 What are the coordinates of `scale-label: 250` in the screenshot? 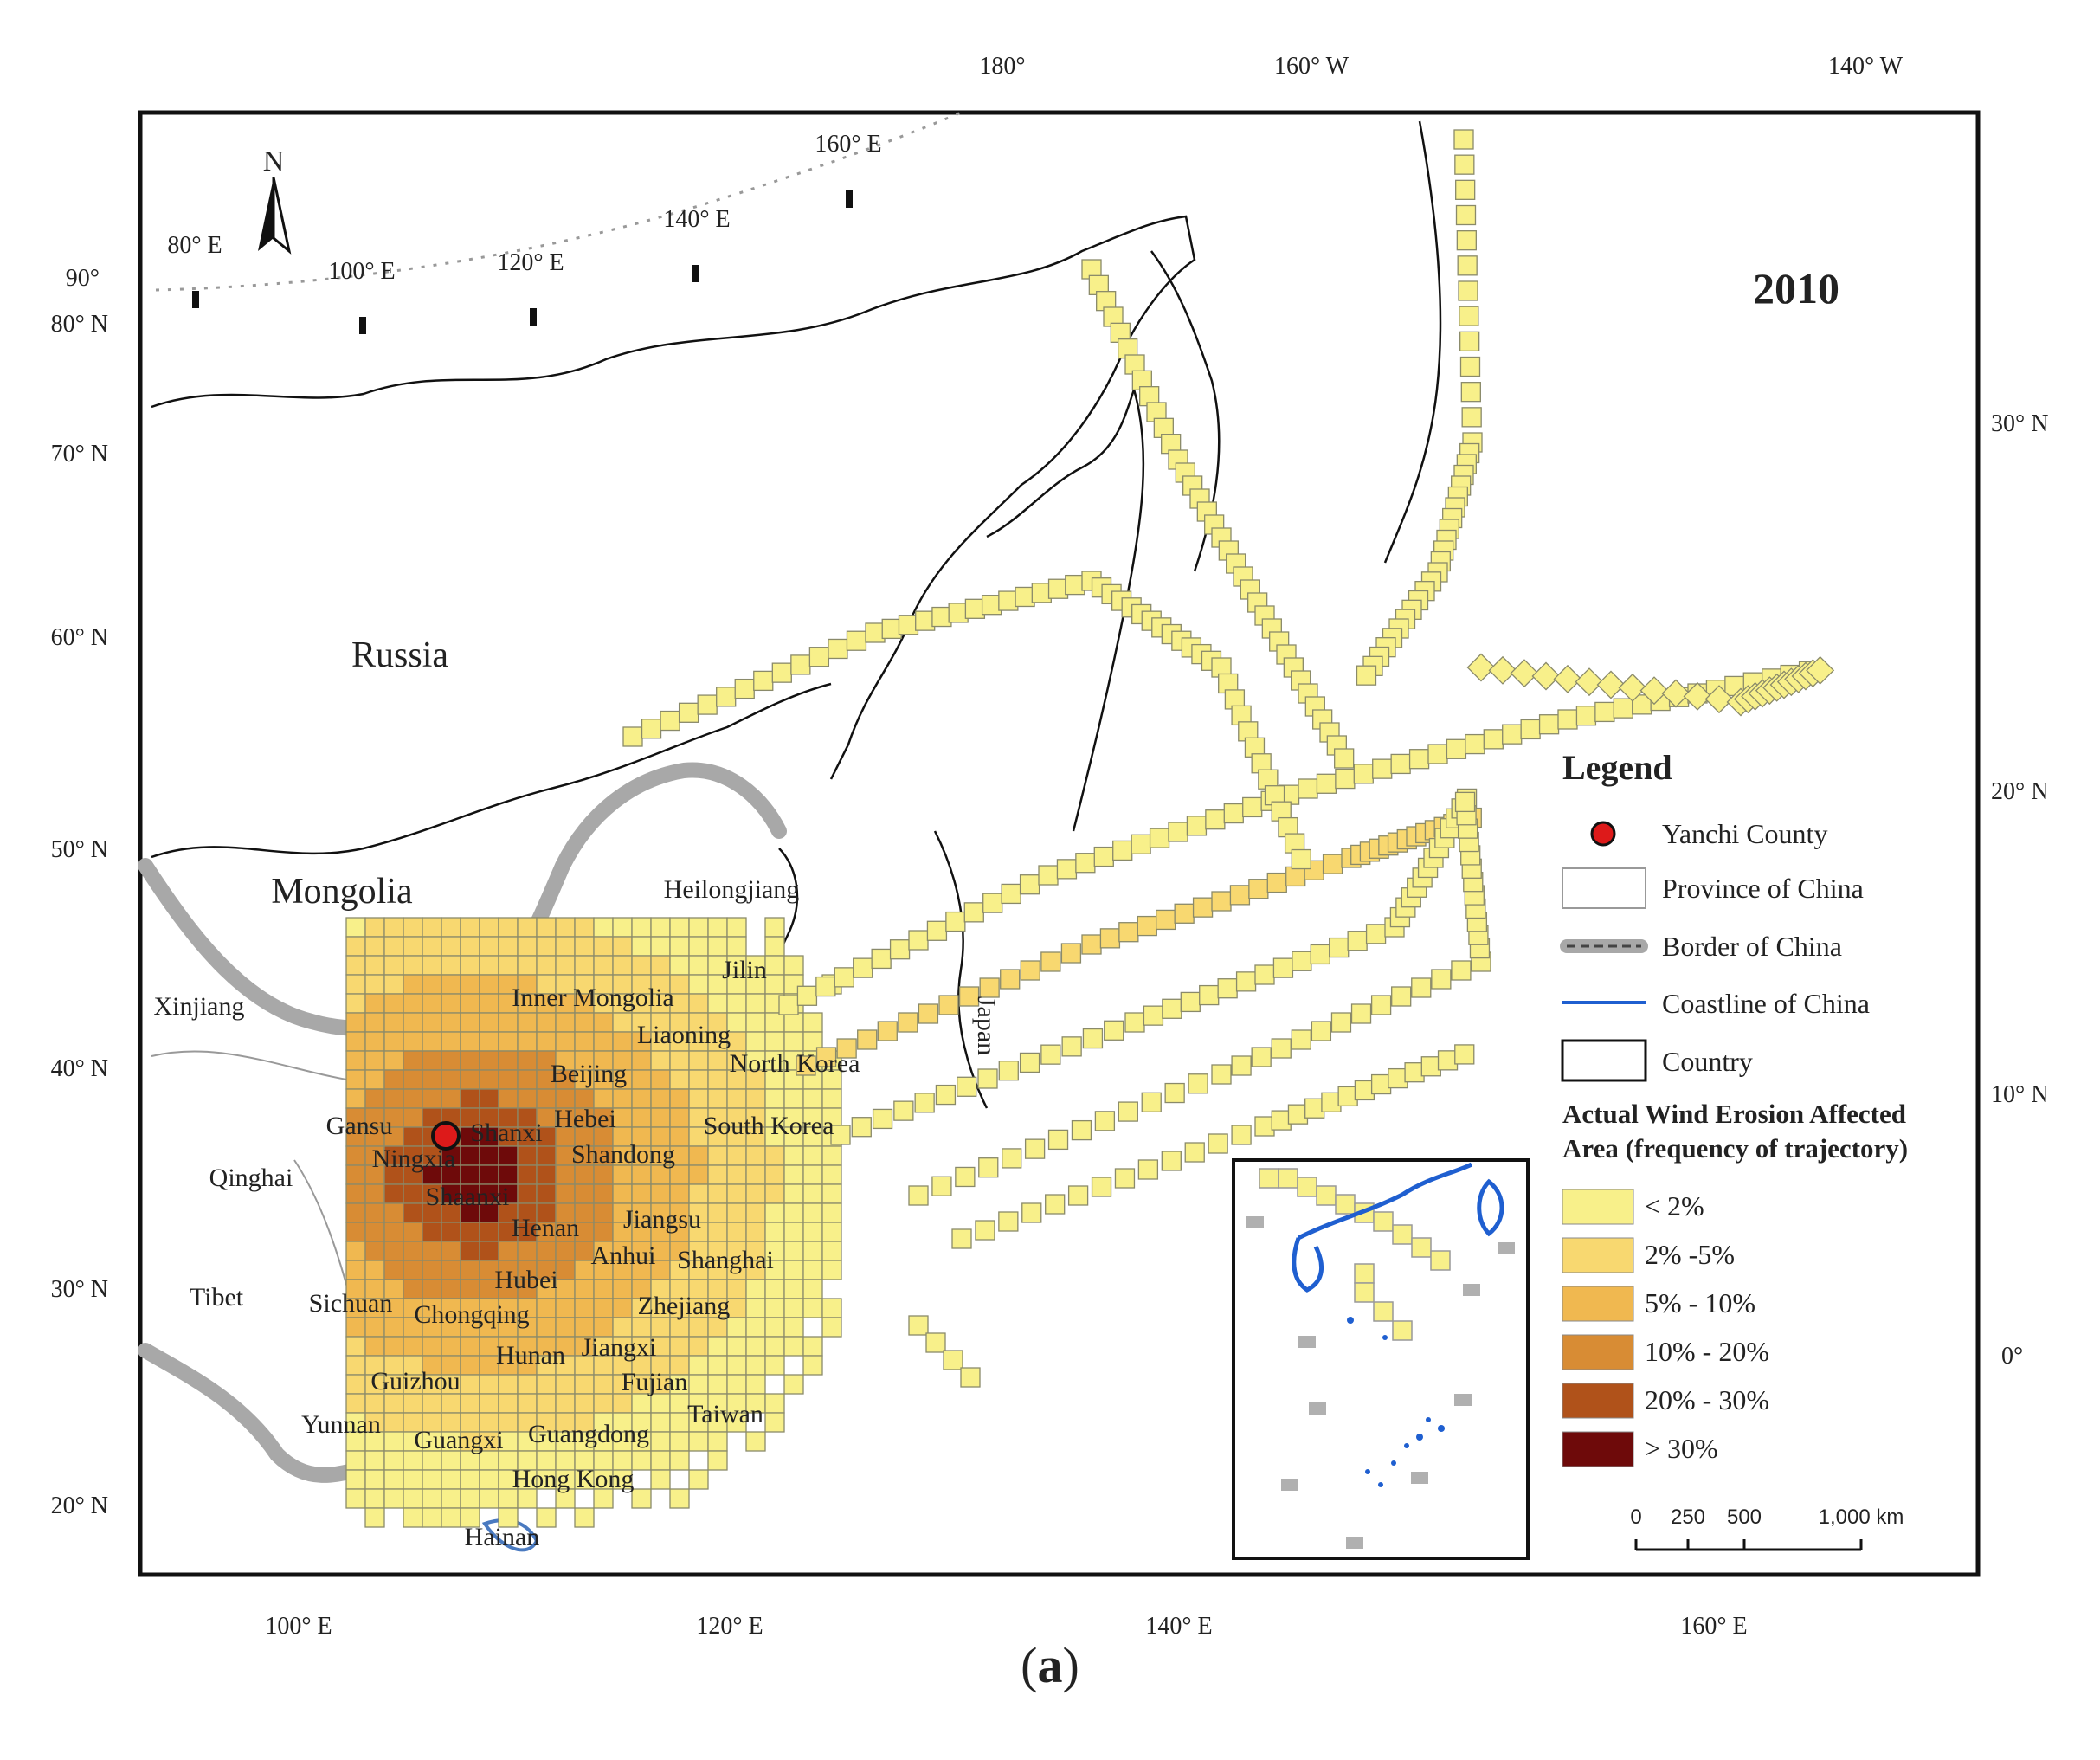 It's located at (1688, 1517).